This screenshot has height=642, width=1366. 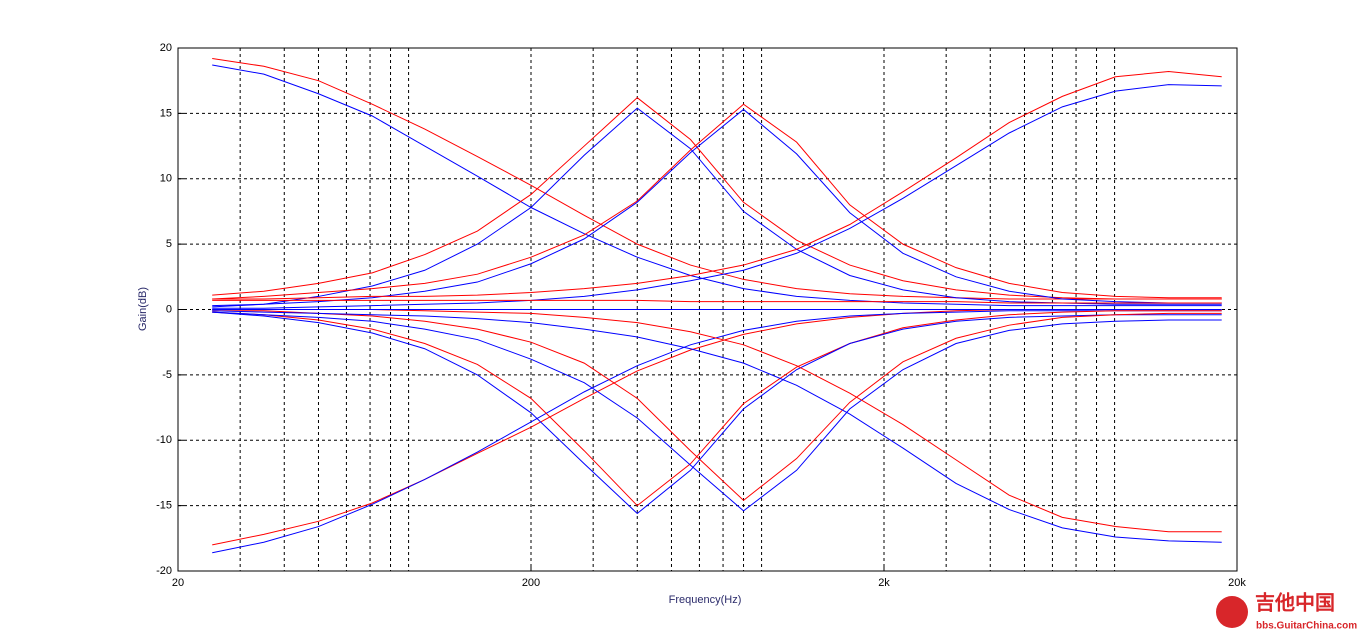 What do you see at coordinates (178, 583) in the screenshot?
I see `x-tick-label: 20` at bounding box center [178, 583].